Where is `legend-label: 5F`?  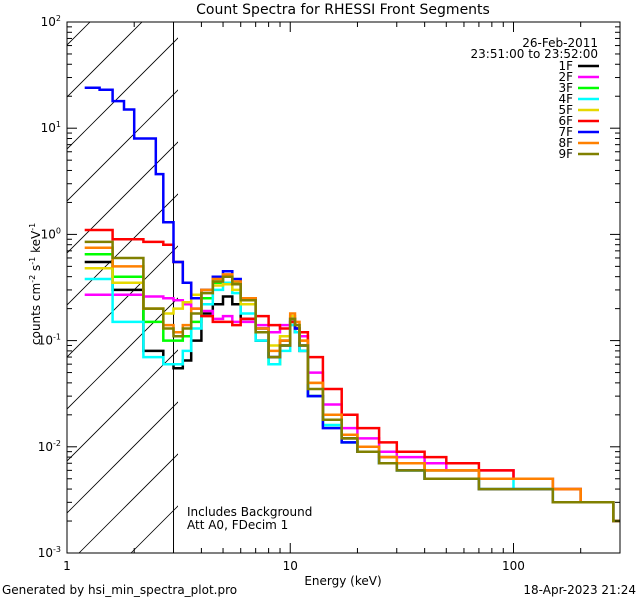 legend-label: 5F is located at coordinates (565, 110).